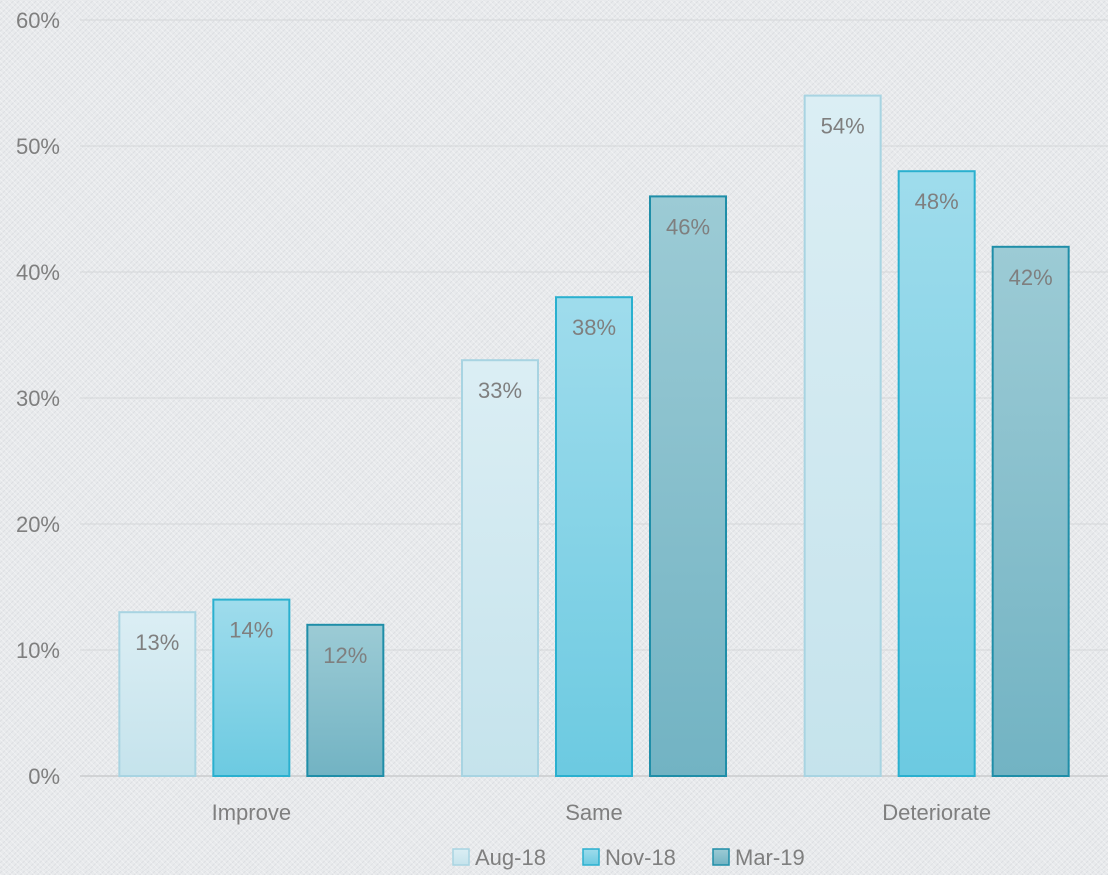 Image resolution: width=1108 pixels, height=875 pixels. Describe the element at coordinates (843, 126) in the screenshot. I see `data-label: 54%` at that location.